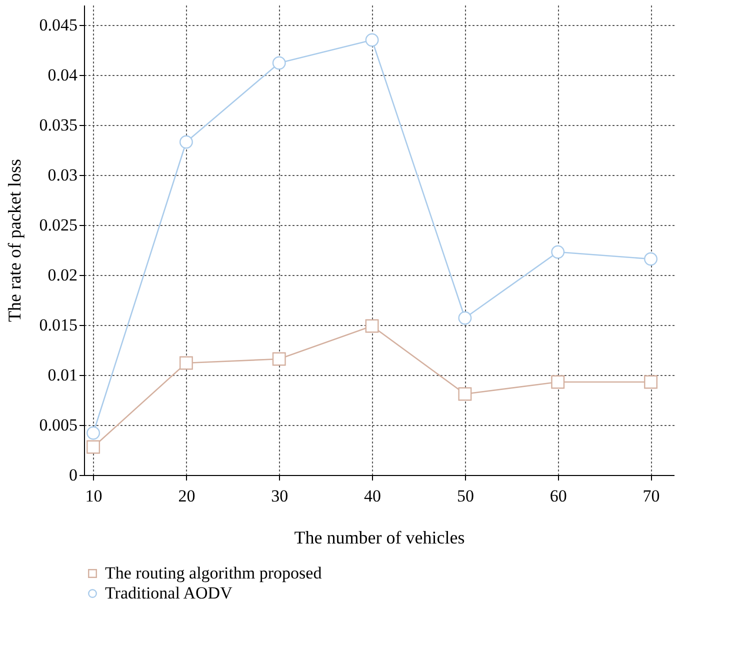  What do you see at coordinates (373, 496) in the screenshot?
I see `x-tick-label: 40` at bounding box center [373, 496].